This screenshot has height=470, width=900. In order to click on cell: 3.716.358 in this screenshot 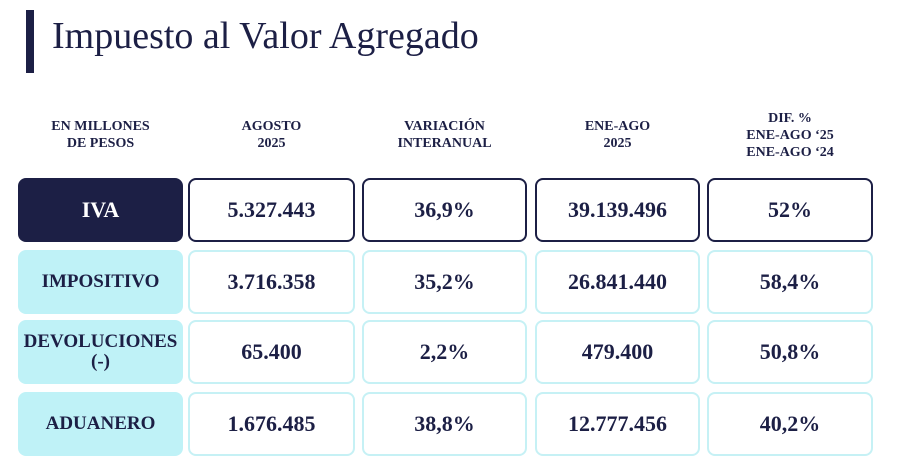, I will do `click(271, 282)`.